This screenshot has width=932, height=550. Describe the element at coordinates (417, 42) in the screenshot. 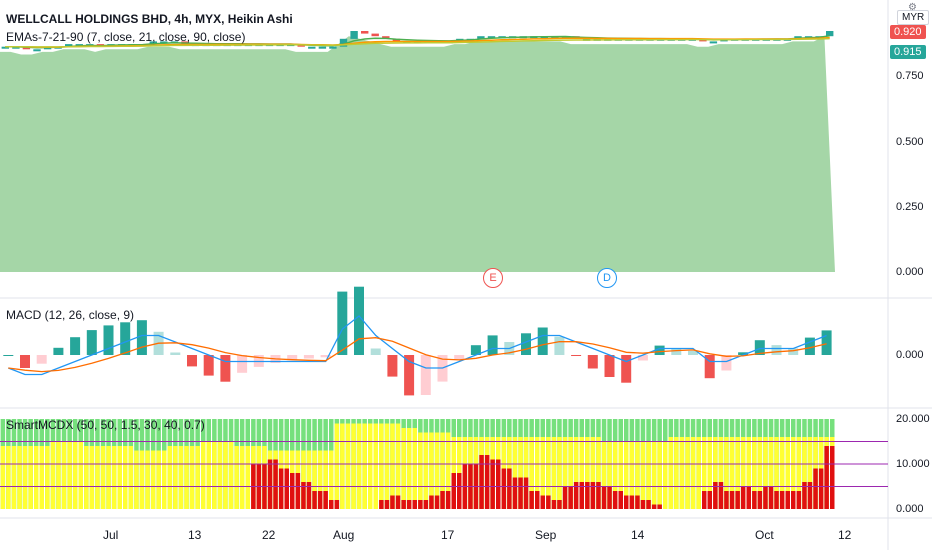

I see `ema-lines` at that location.